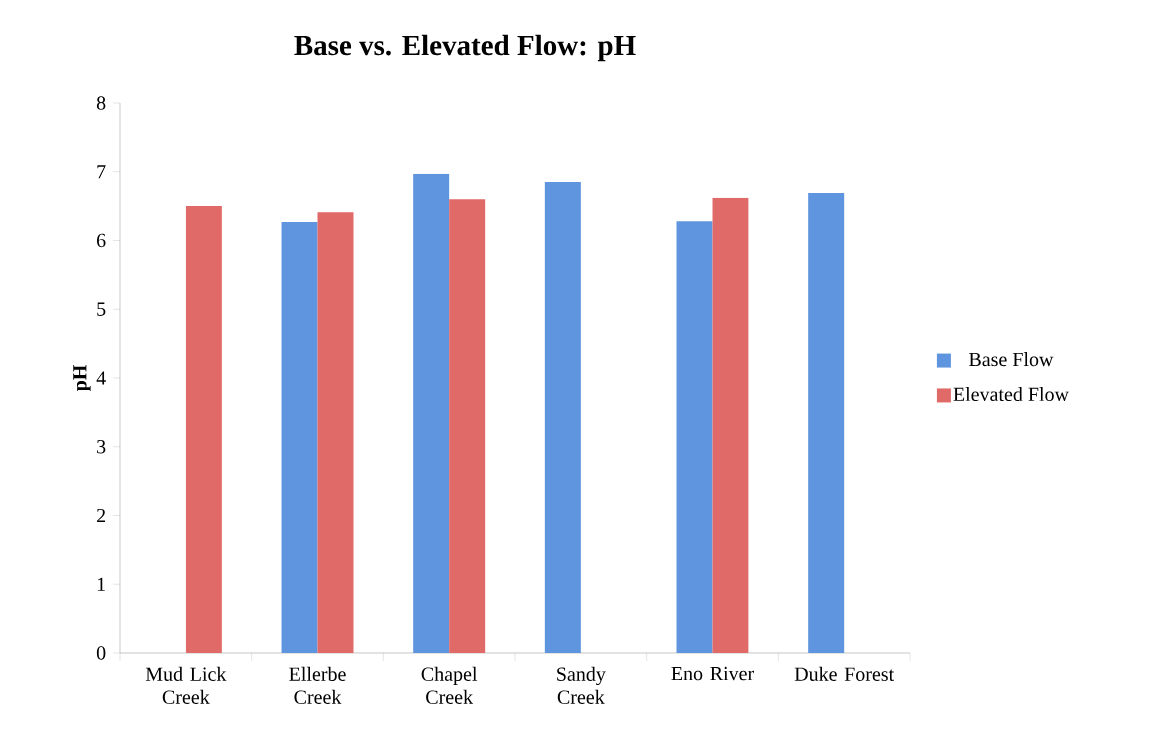  Describe the element at coordinates (844, 673) in the screenshot. I see `x-tick-label: Duke Forest` at that location.